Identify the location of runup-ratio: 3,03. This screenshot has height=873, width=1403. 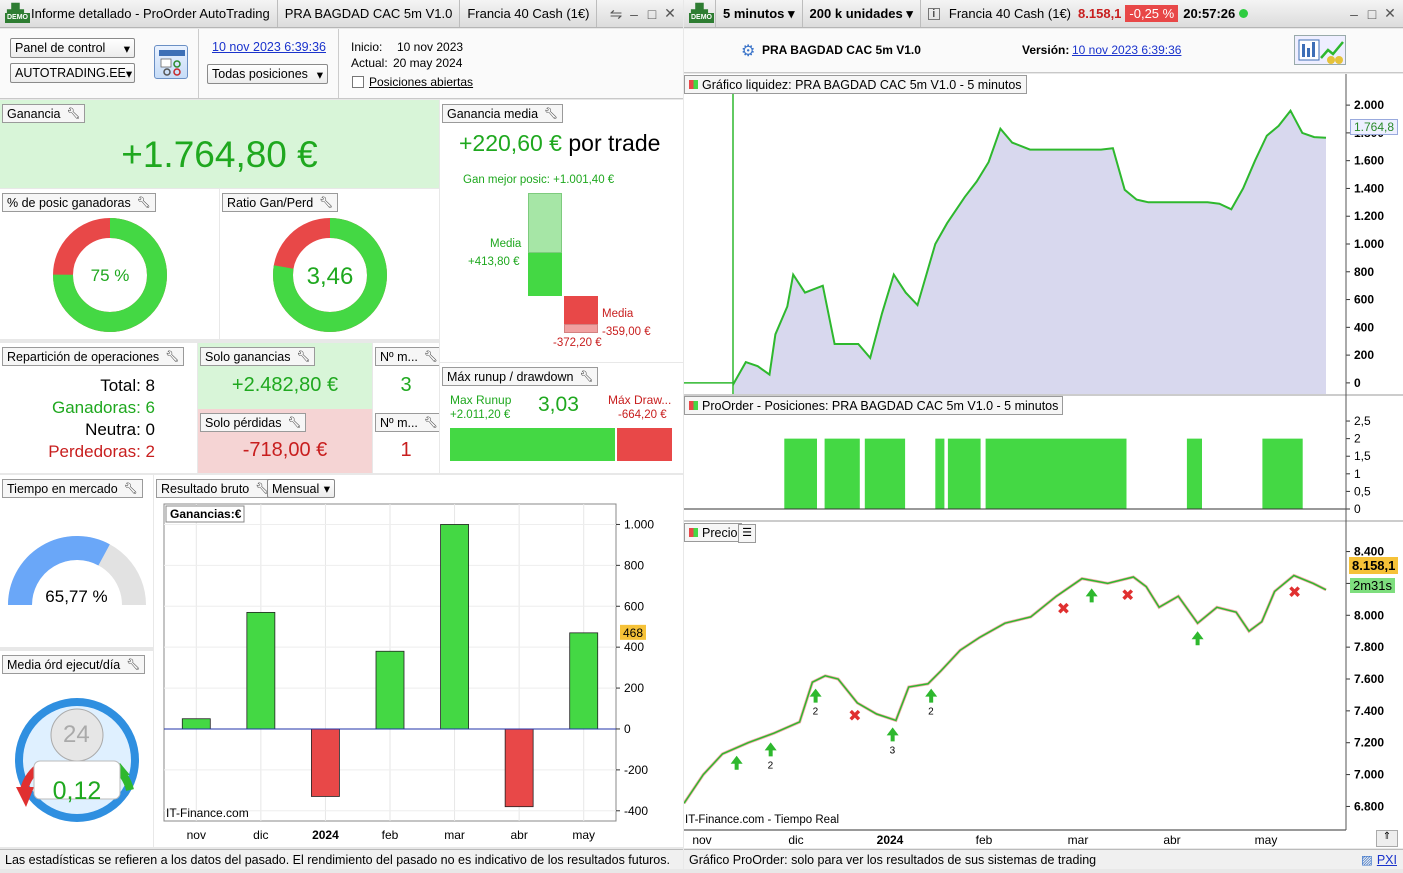
(558, 404).